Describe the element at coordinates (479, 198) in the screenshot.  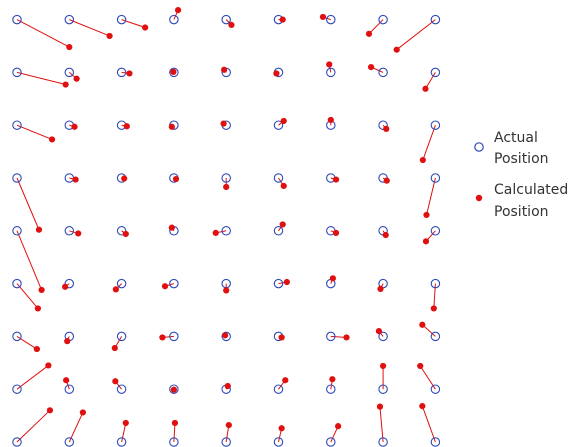
I see `legend-calculated-marker` at that location.